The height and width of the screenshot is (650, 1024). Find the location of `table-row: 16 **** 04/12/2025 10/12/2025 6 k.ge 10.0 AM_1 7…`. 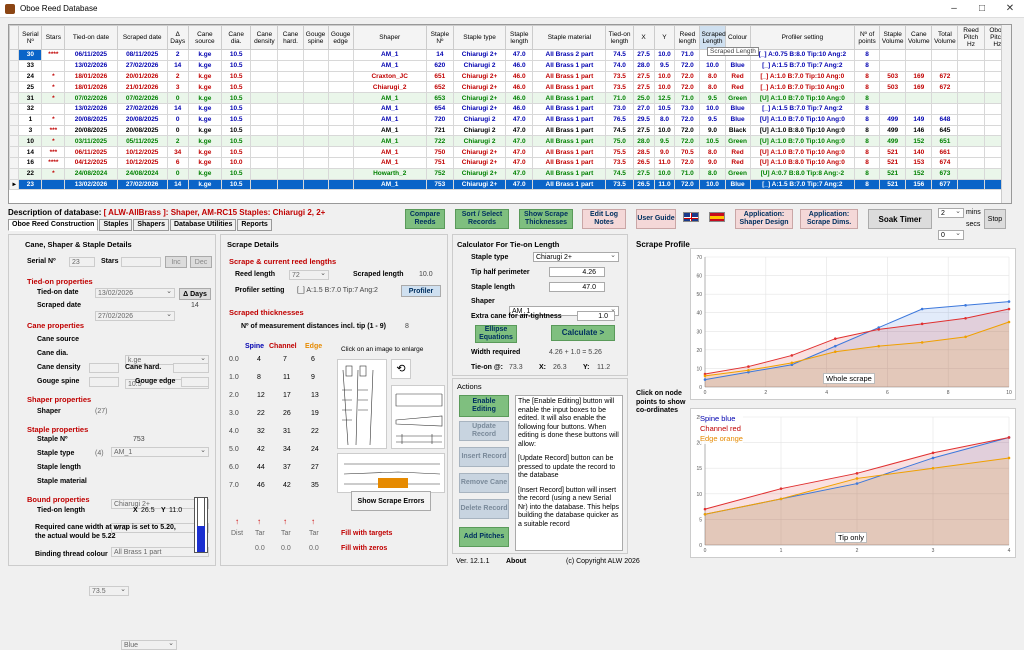

table-row: 16 **** 04/12/2025 10/12/2025 6 k.ge 10.0 AM_1 7… is located at coordinates (510, 162).